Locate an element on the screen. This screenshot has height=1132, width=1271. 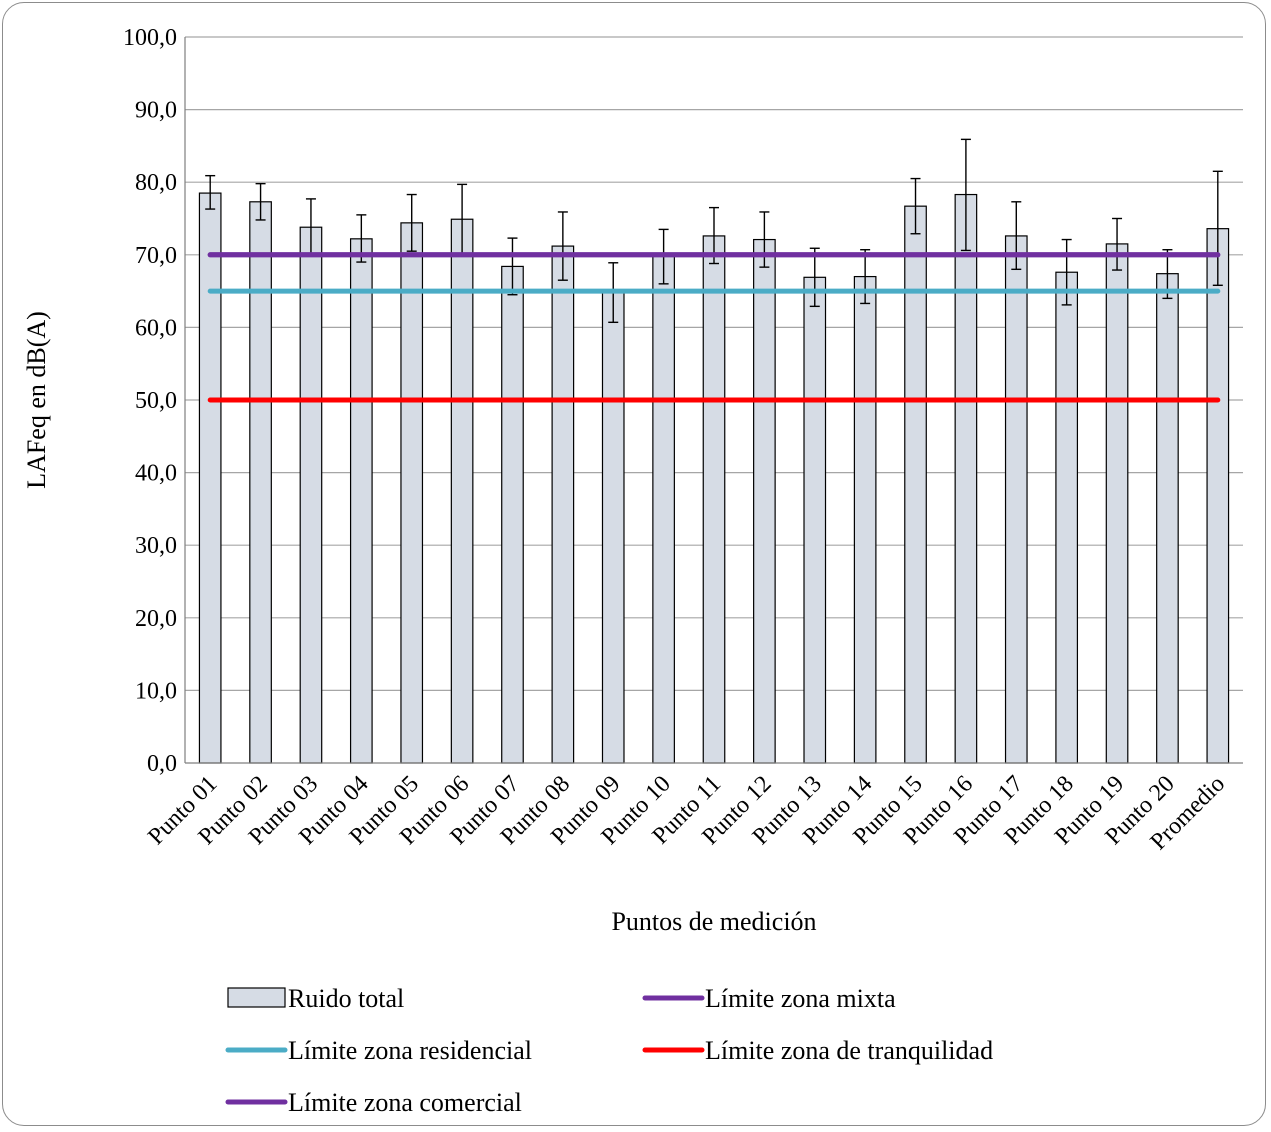
y-axis-title: LAFeq en dB(A) is located at coordinates (36, 400).